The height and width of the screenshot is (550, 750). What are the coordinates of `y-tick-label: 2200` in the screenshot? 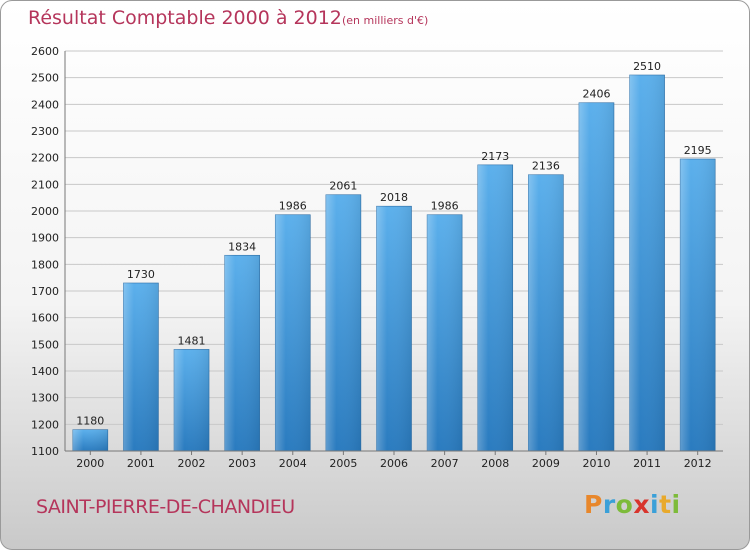 It's located at (45, 158).